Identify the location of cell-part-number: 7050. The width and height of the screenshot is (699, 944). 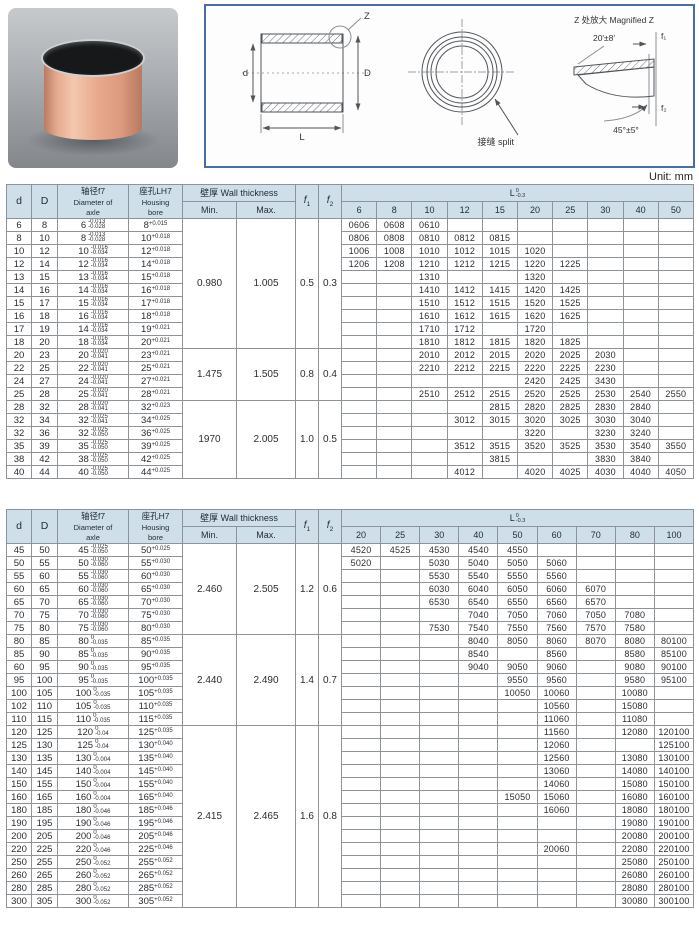
(595, 615).